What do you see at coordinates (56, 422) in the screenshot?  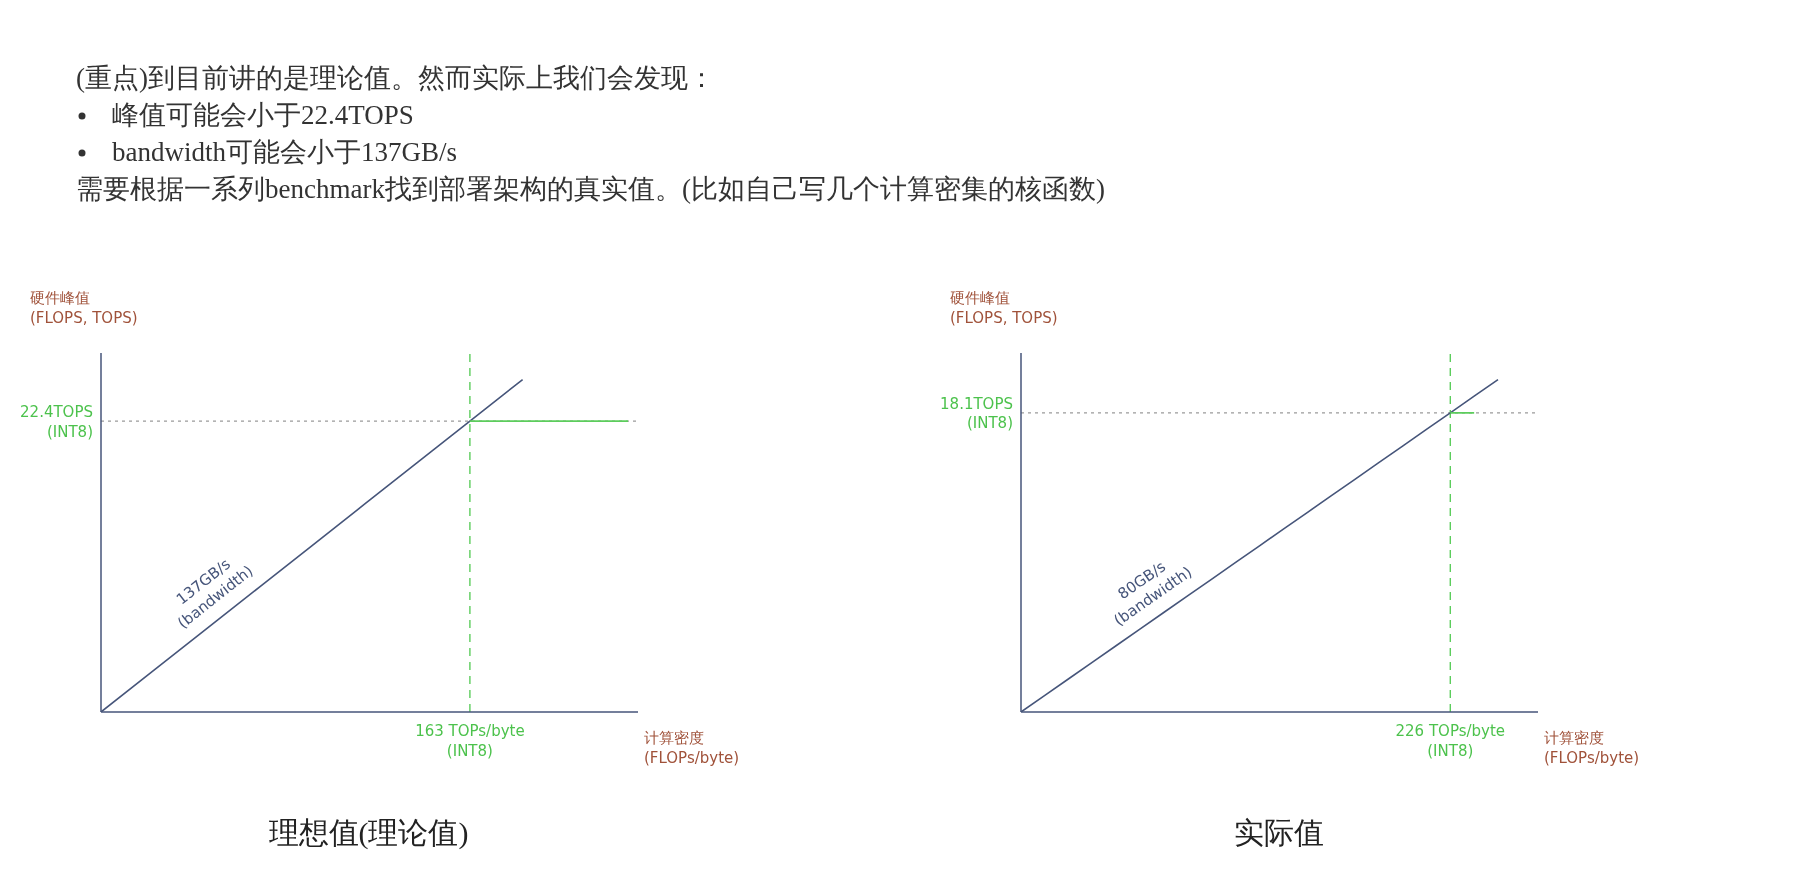 I see `ref-line-label: 22.4TOPS (INT8)` at bounding box center [56, 422].